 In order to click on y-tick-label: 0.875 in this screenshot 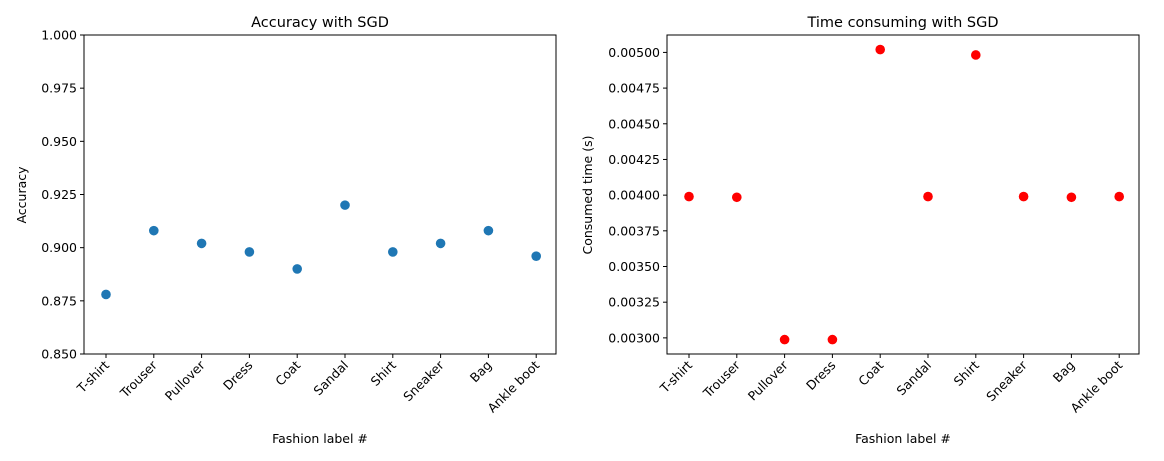, I will do `click(59, 300)`.